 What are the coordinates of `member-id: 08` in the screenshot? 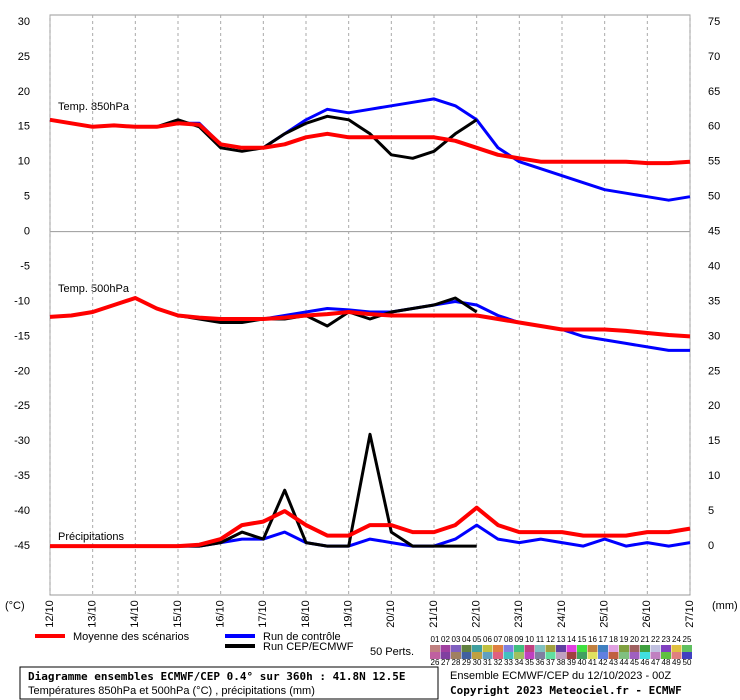 It's located at (508, 639).